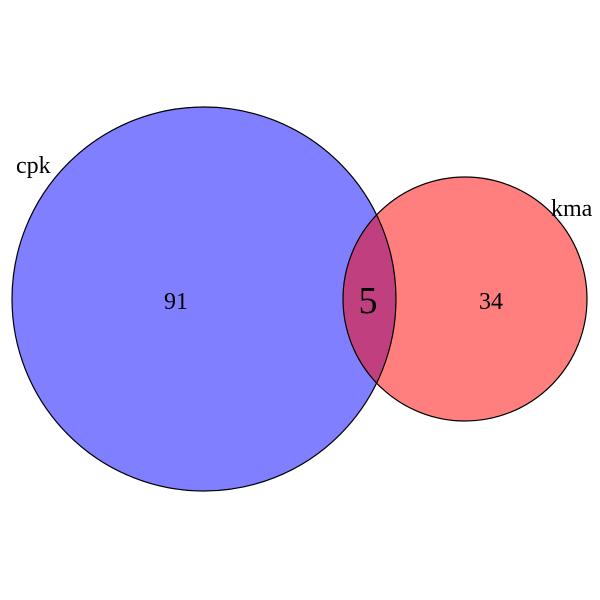 The width and height of the screenshot is (600, 600). I want to click on set-label-kma: kma, so click(572, 209).